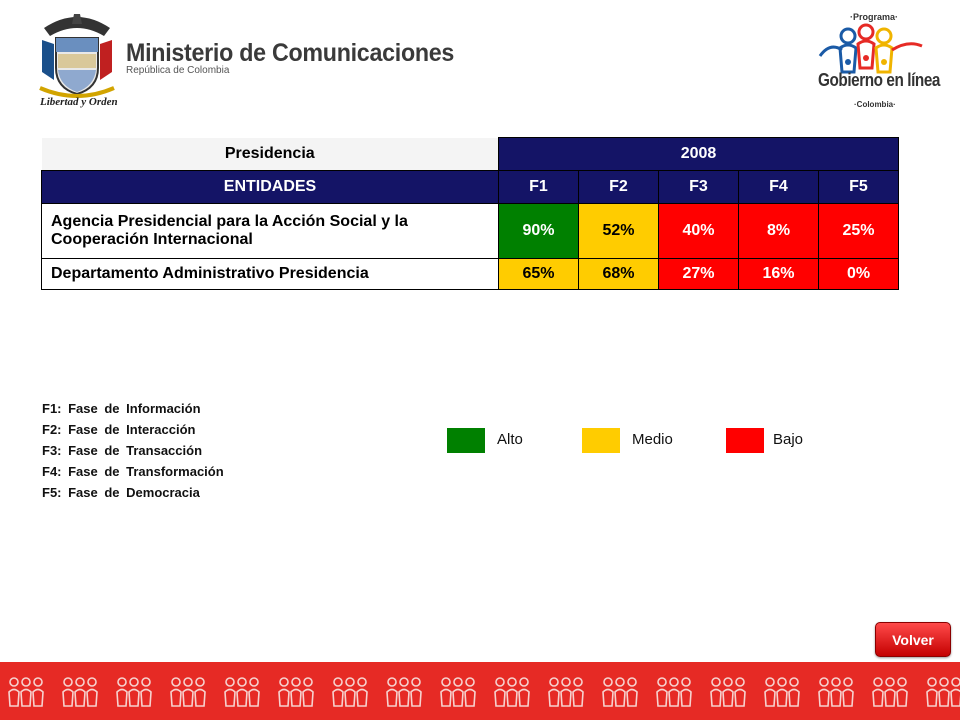 The image size is (960, 720). What do you see at coordinates (788, 439) in the screenshot?
I see `legend-label-bajo: Bajo` at bounding box center [788, 439].